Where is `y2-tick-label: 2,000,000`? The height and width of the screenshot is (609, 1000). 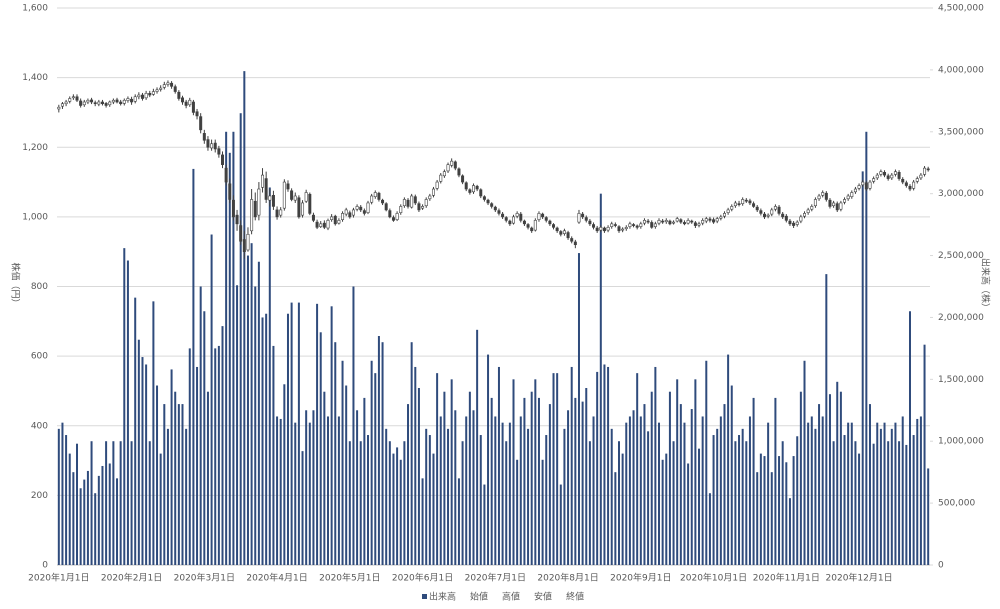
y2-tick-label: 2,000,000 is located at coordinates (961, 318).